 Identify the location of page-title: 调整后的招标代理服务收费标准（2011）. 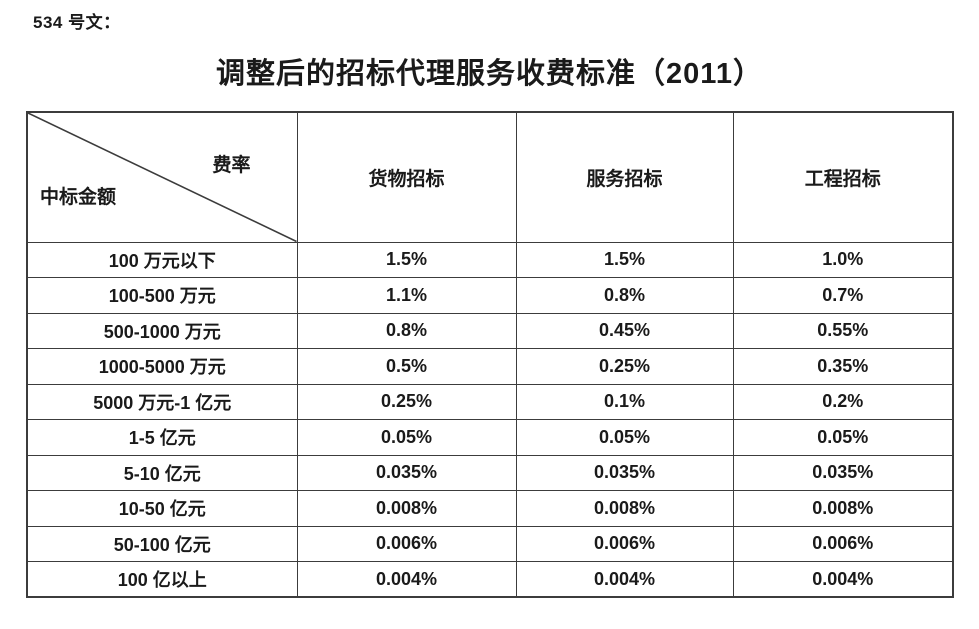
(489, 74).